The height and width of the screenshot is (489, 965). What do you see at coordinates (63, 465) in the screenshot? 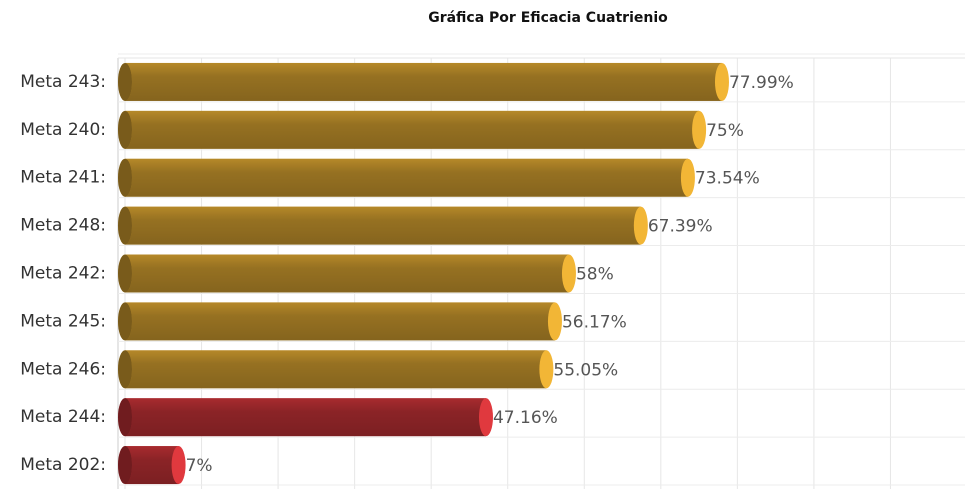
I see `y-tick-label: Meta 202:` at bounding box center [63, 465].